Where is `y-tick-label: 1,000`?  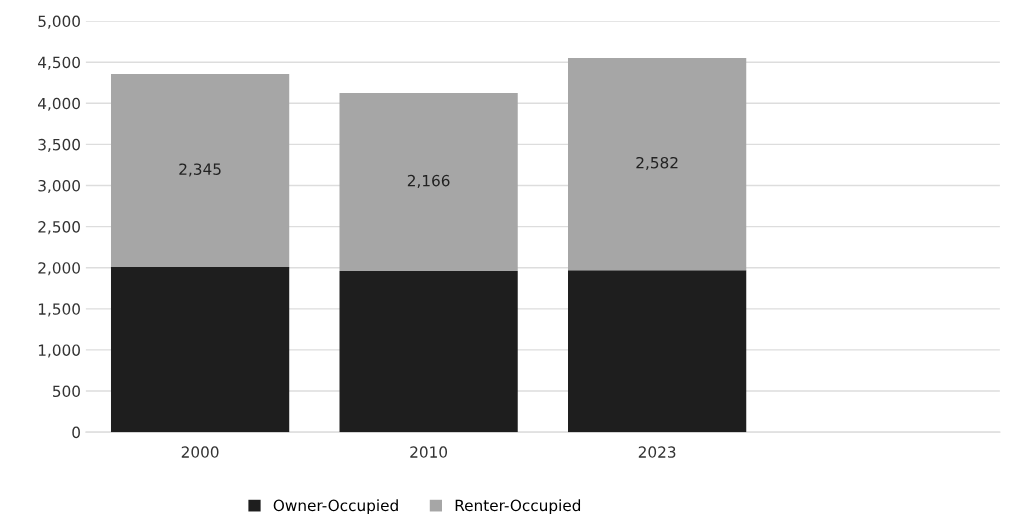
y-tick-label: 1,000 is located at coordinates (59, 351).